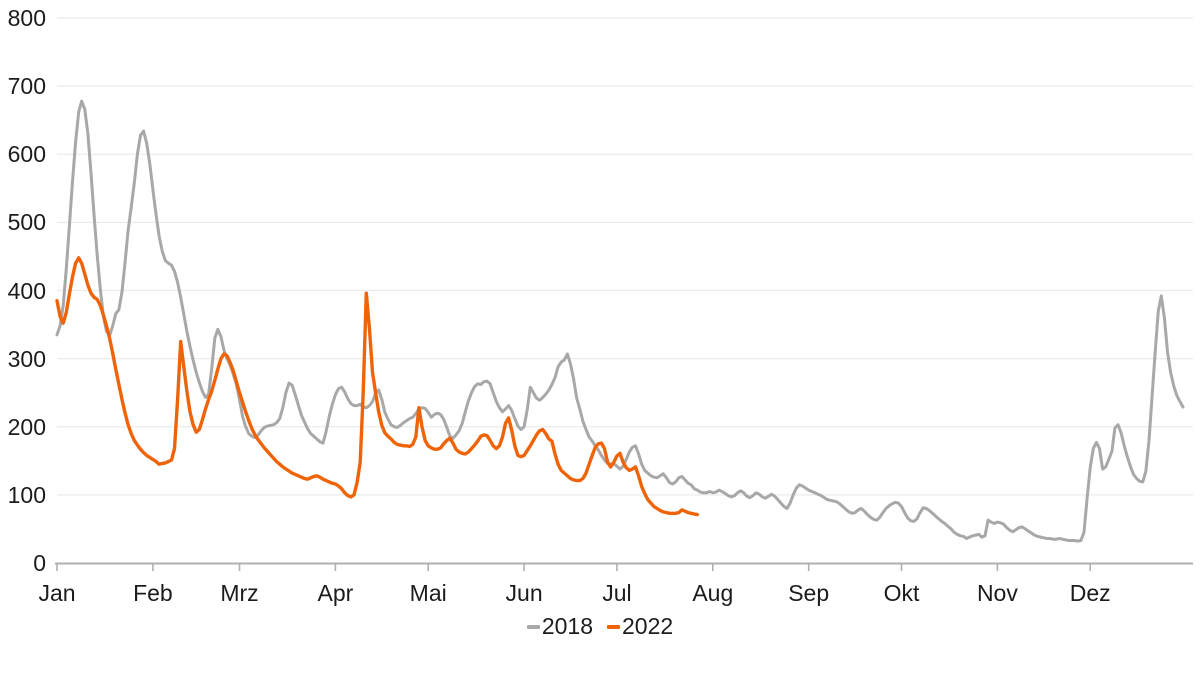 This screenshot has height=675, width=1200. I want to click on legend-swatch-2018, so click(533, 626).